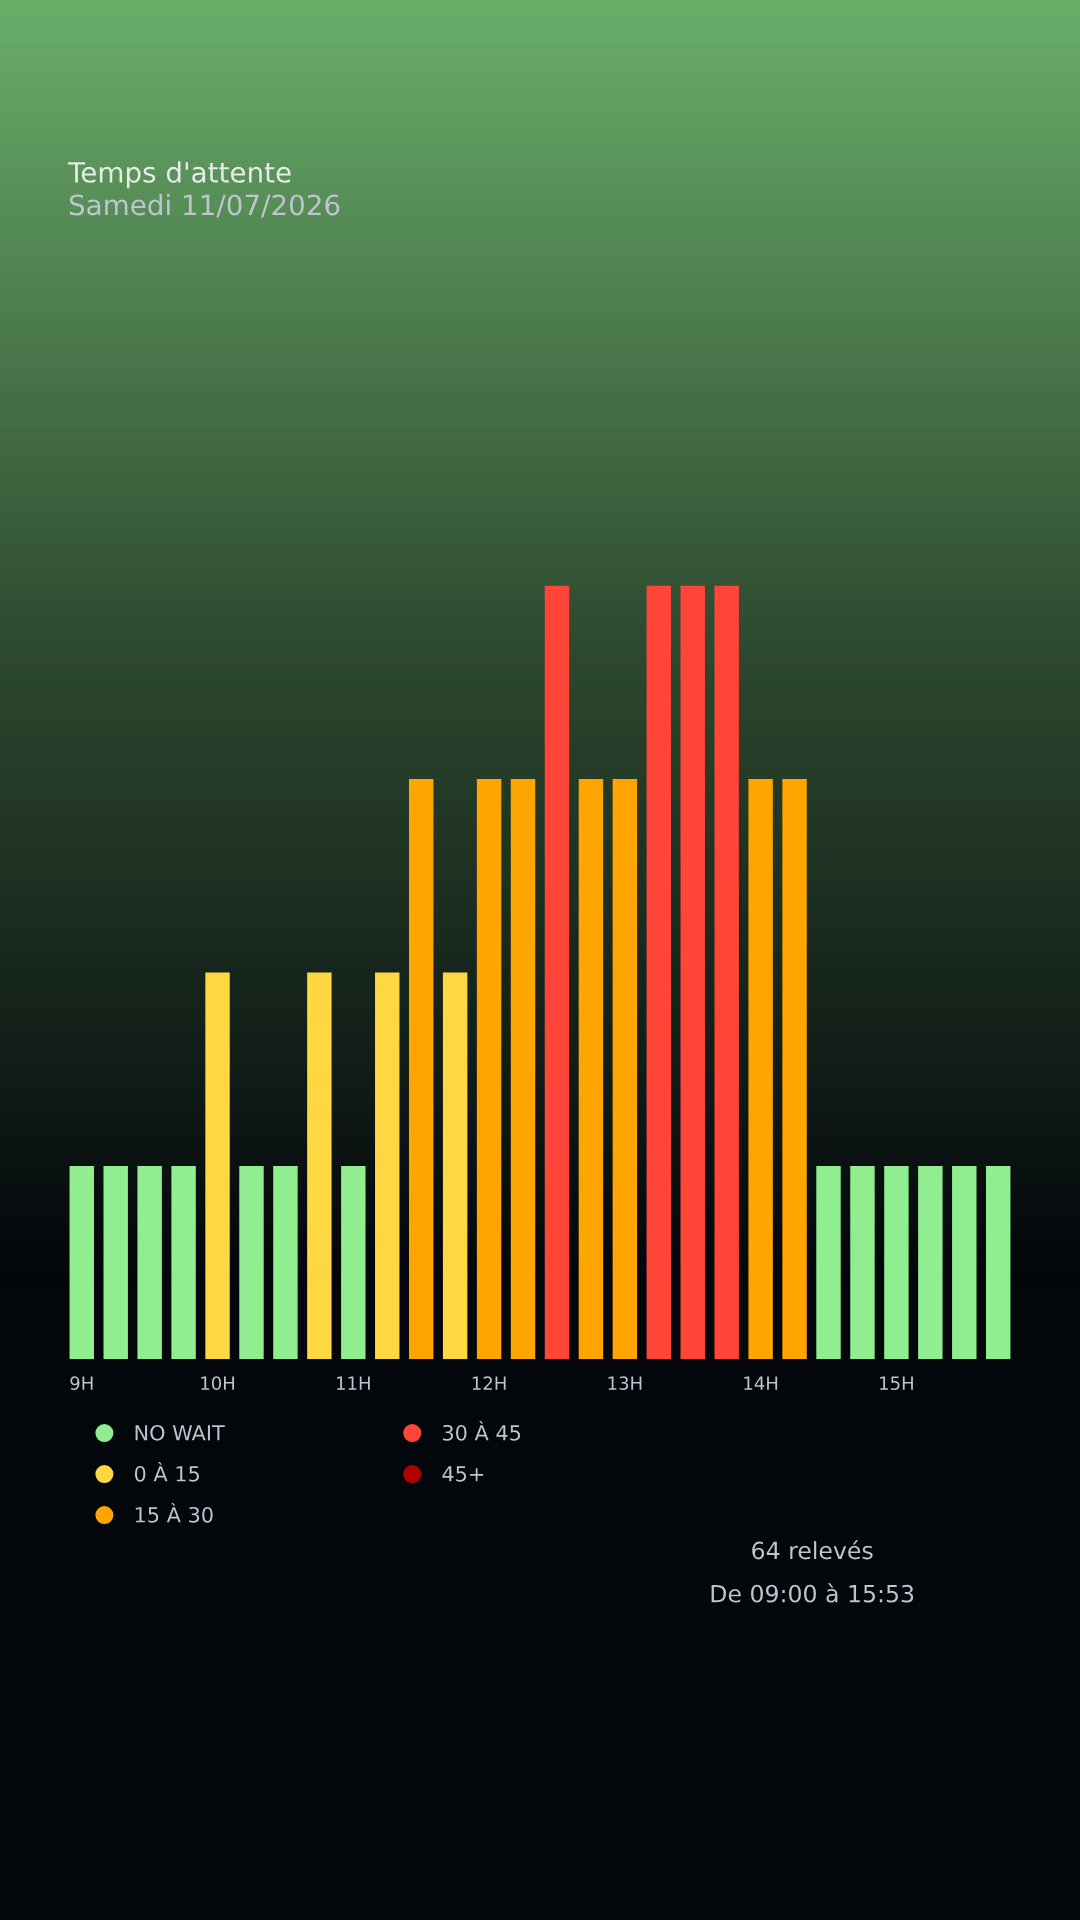 The image size is (1080, 1920). Describe the element at coordinates (166, 1472) in the screenshot. I see `legend-label: 0 À 15` at that location.